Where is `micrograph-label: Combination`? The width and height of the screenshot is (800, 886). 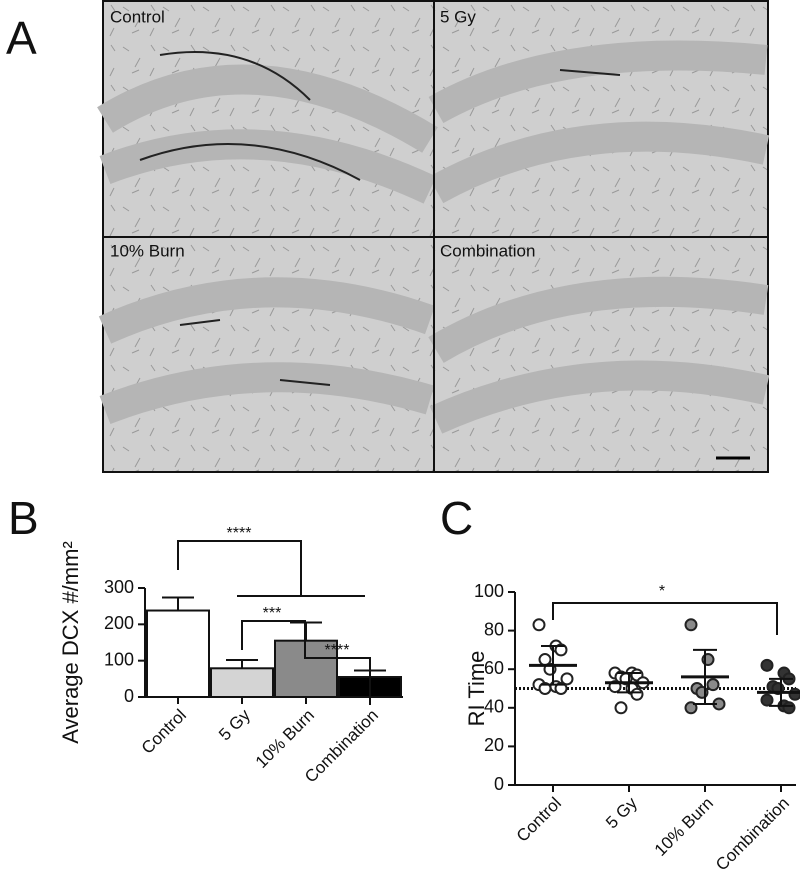
micrograph-label: Combination is located at coordinates (487, 250).